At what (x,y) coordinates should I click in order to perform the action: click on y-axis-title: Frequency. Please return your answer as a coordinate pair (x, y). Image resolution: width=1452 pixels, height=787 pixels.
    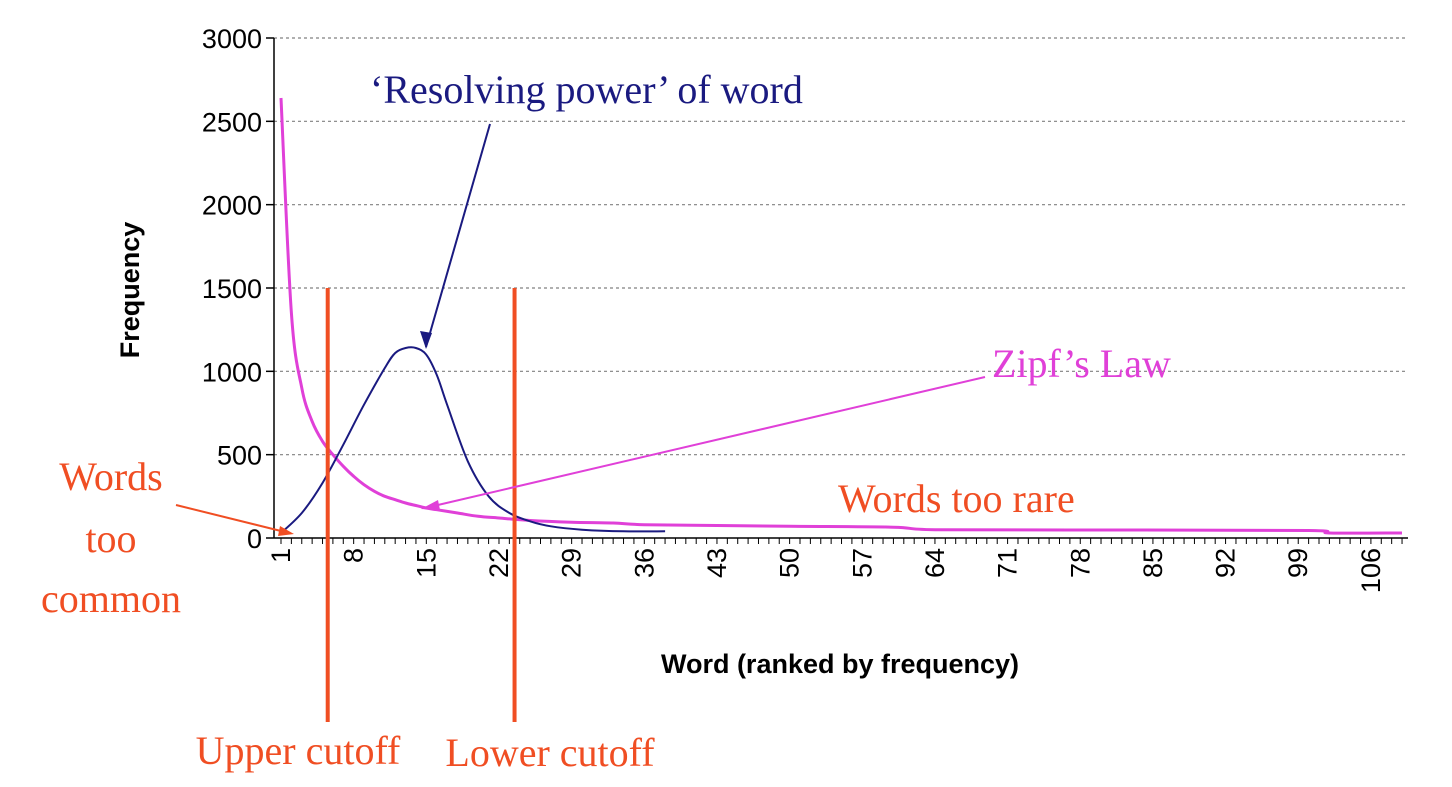
    Looking at the image, I should click on (130, 290).